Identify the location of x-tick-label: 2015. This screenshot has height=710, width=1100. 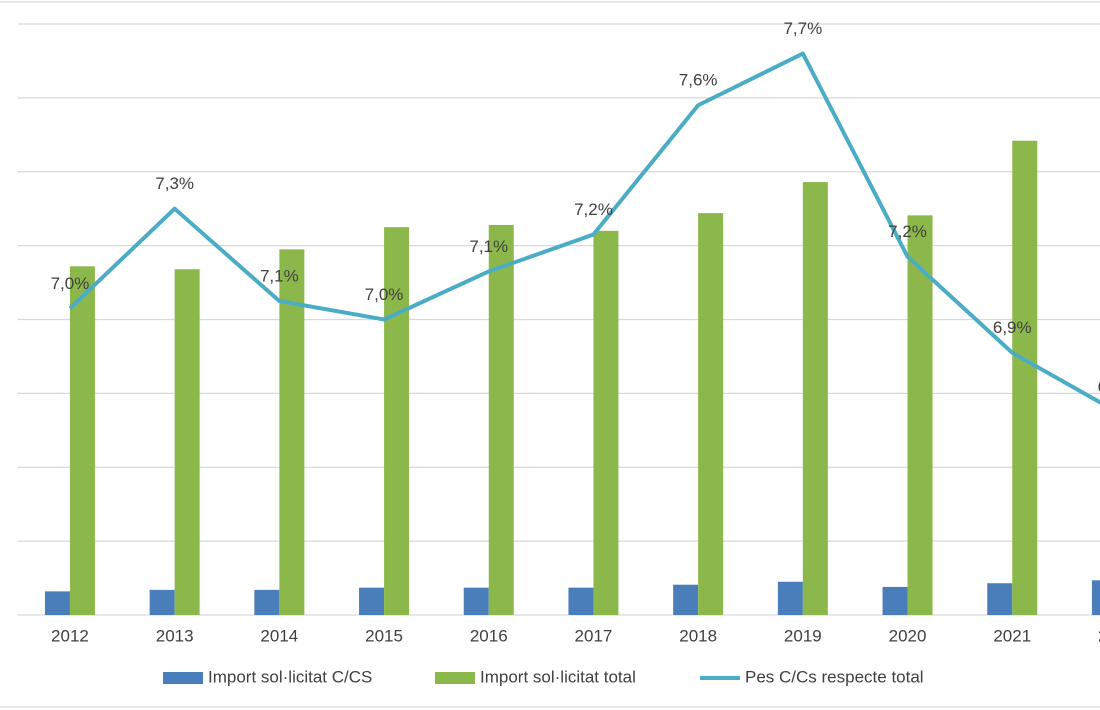
(384, 635).